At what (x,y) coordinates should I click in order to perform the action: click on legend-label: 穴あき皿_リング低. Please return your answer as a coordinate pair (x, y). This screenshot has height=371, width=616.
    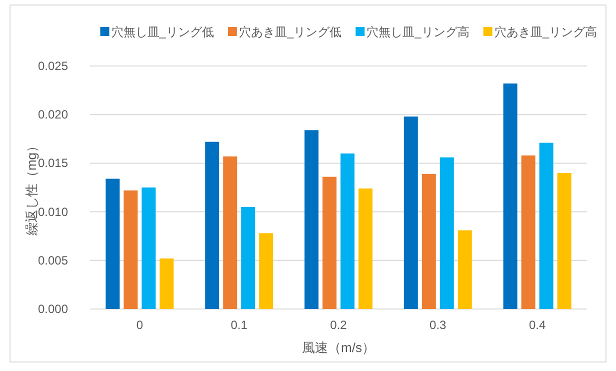
    Looking at the image, I should click on (290, 32).